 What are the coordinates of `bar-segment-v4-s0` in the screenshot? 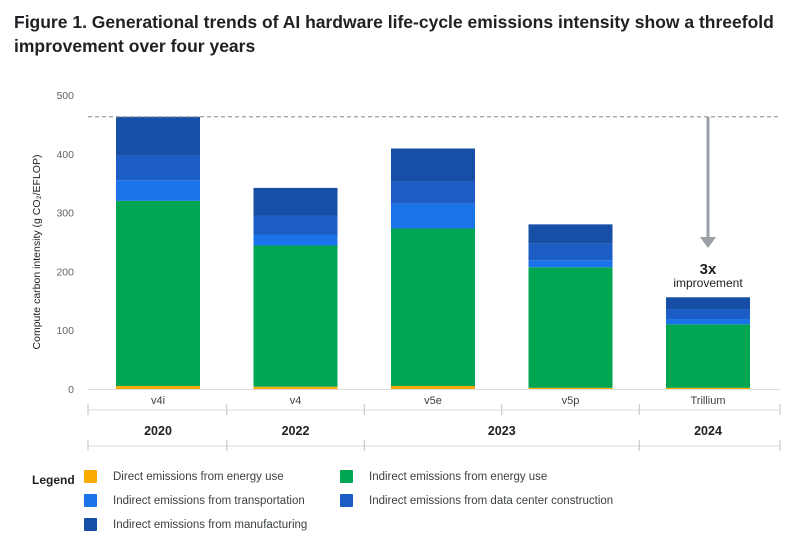 It's located at (295, 387).